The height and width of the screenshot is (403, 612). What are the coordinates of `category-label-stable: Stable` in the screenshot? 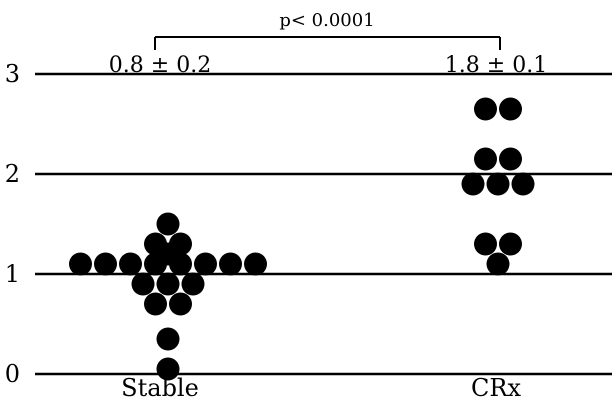 It's located at (160, 388).